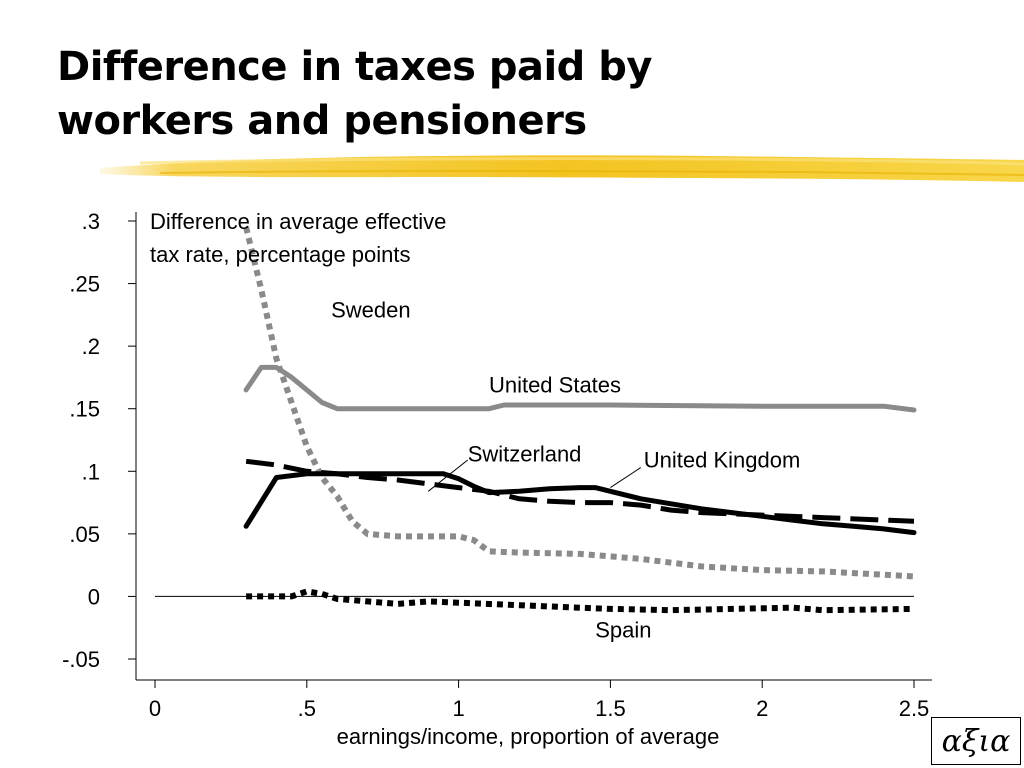 The width and height of the screenshot is (1024, 768). I want to click on y-tick-label: -.05, so click(81, 659).